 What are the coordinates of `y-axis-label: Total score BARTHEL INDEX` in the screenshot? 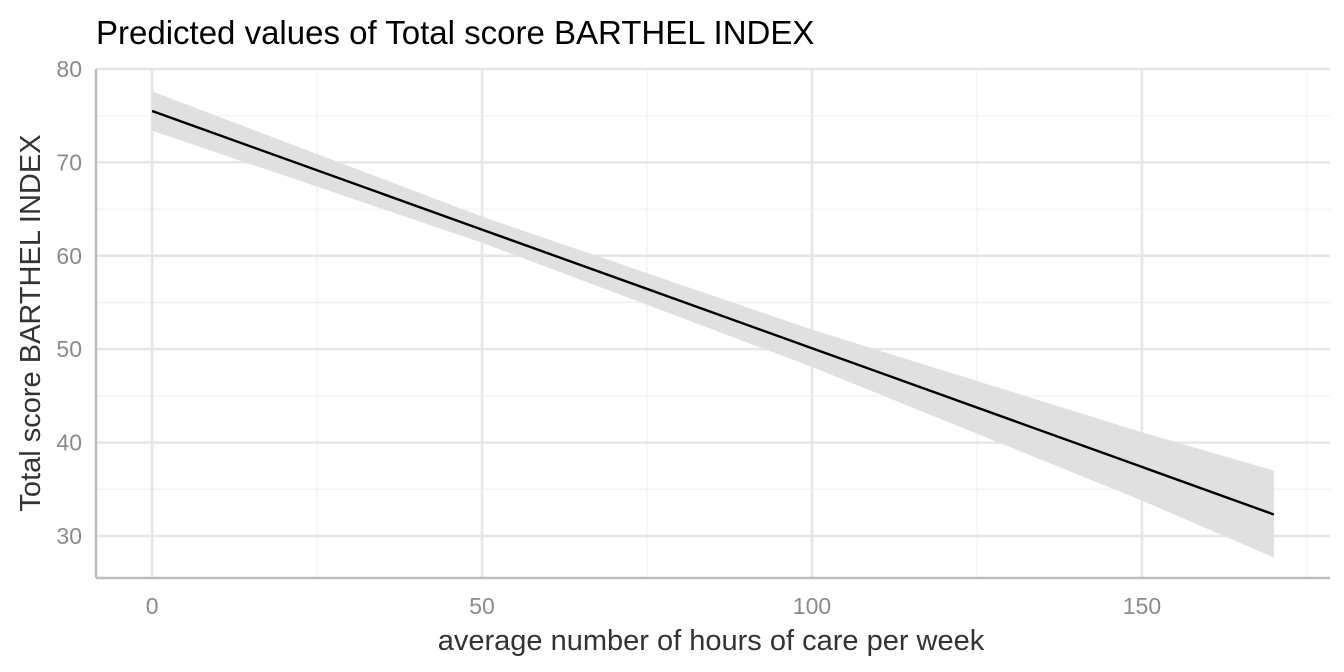 It's located at (31, 322).